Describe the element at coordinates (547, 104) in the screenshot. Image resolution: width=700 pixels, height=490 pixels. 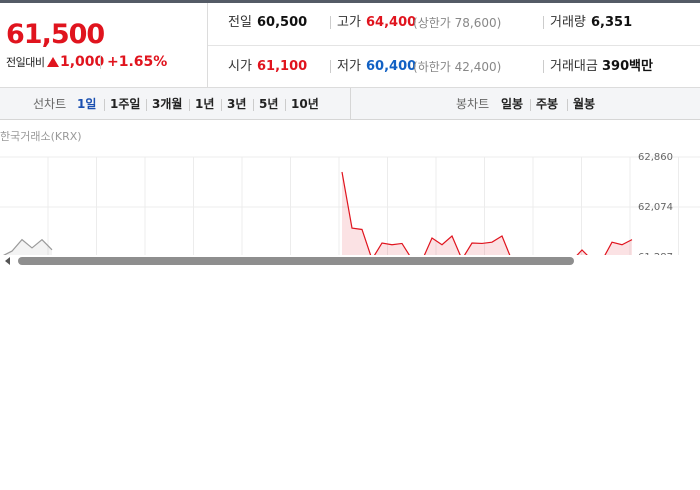
I see `tab: 주봉` at that location.